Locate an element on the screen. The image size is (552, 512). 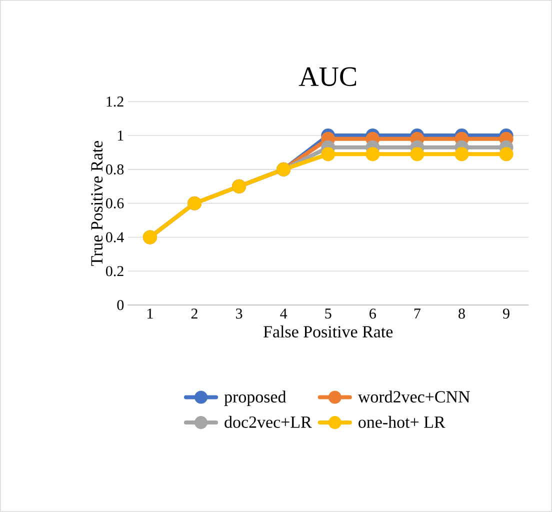
y-tick-label: 0.6 is located at coordinates (115, 203).